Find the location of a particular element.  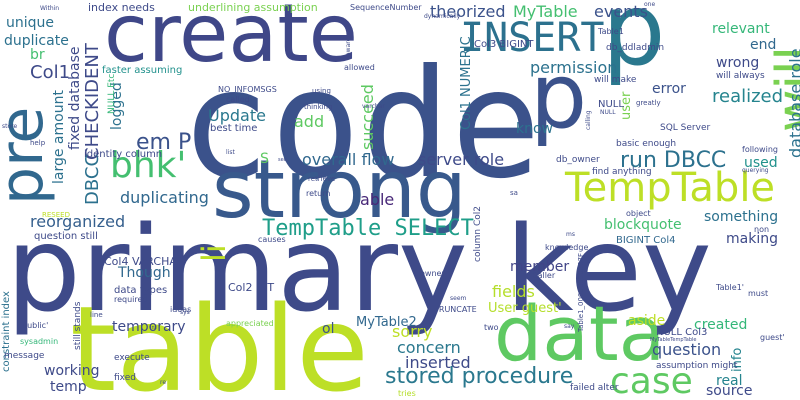

word-null-small: NULL is located at coordinates (608, 112).